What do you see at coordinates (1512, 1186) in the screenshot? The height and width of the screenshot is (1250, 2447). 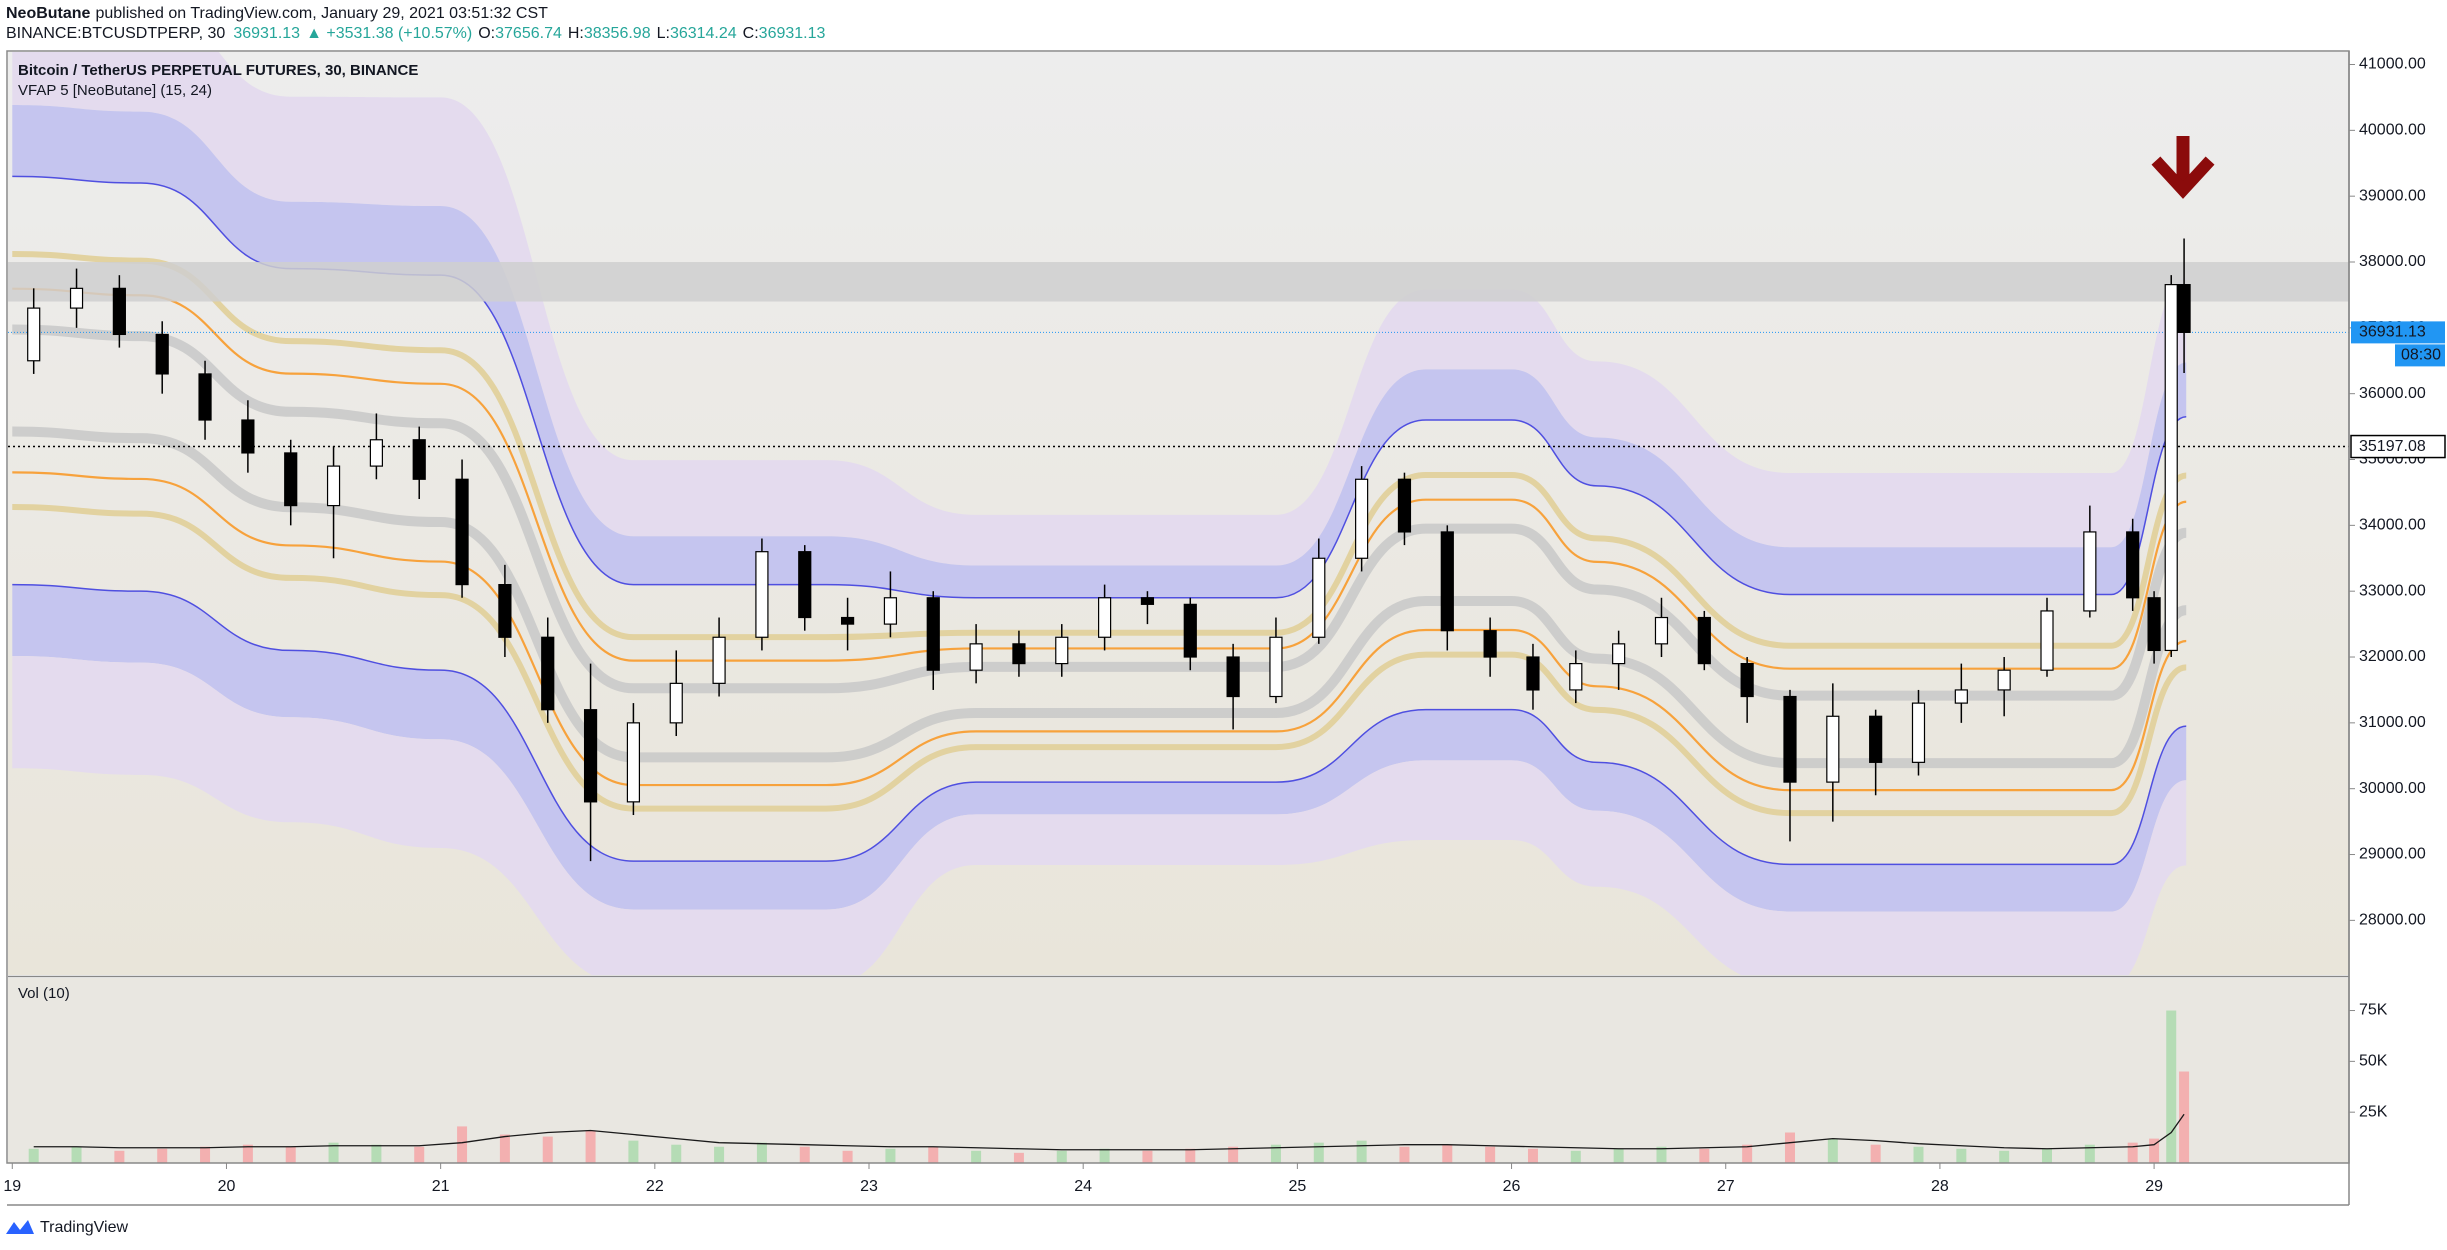 I see `x-tick-label: 26` at bounding box center [1512, 1186].